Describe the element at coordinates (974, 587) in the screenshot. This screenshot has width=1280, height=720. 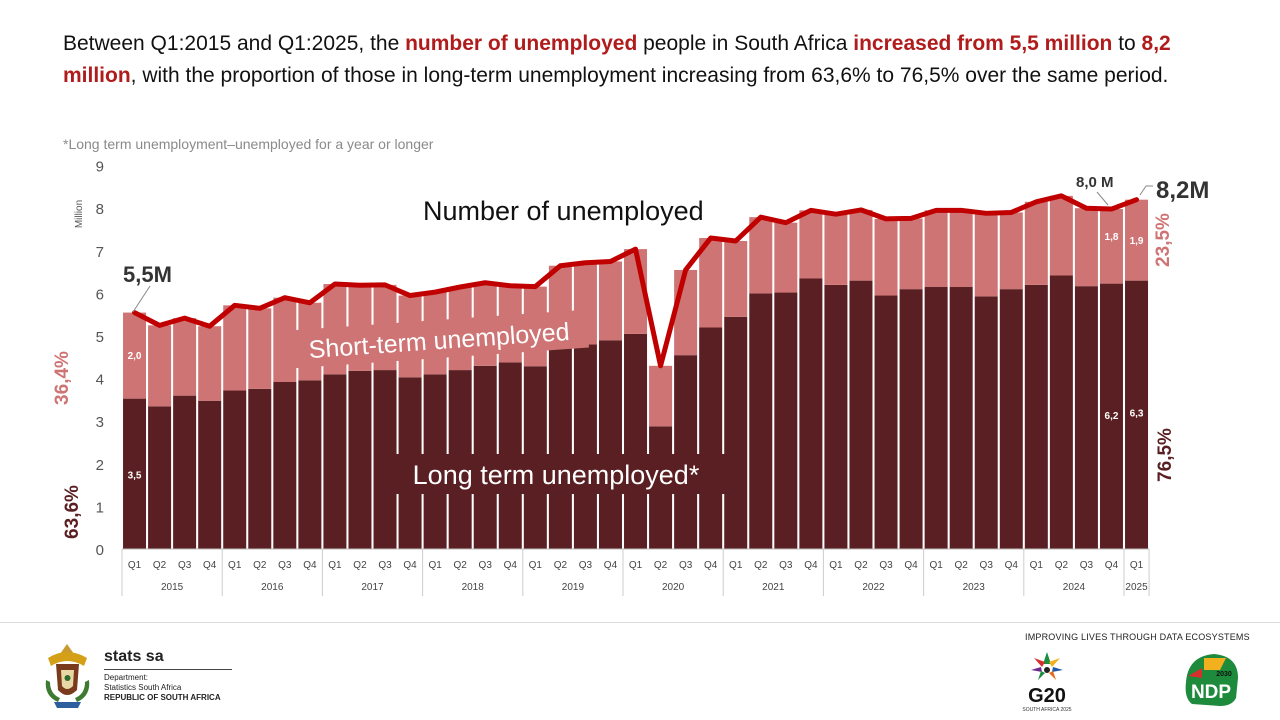
I see `x-tick-year: 2023` at that location.